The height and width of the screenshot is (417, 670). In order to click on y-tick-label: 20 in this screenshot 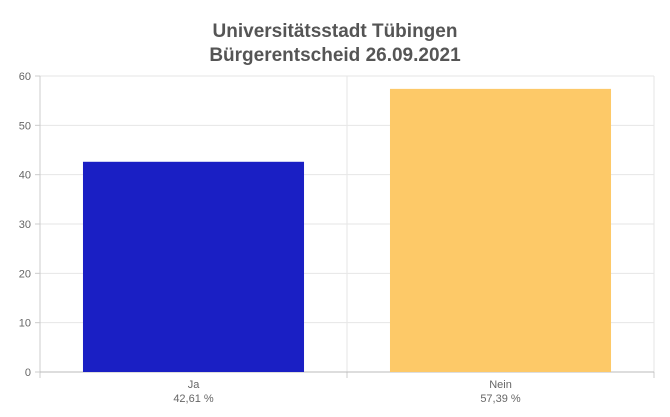, I will do `click(25, 274)`.